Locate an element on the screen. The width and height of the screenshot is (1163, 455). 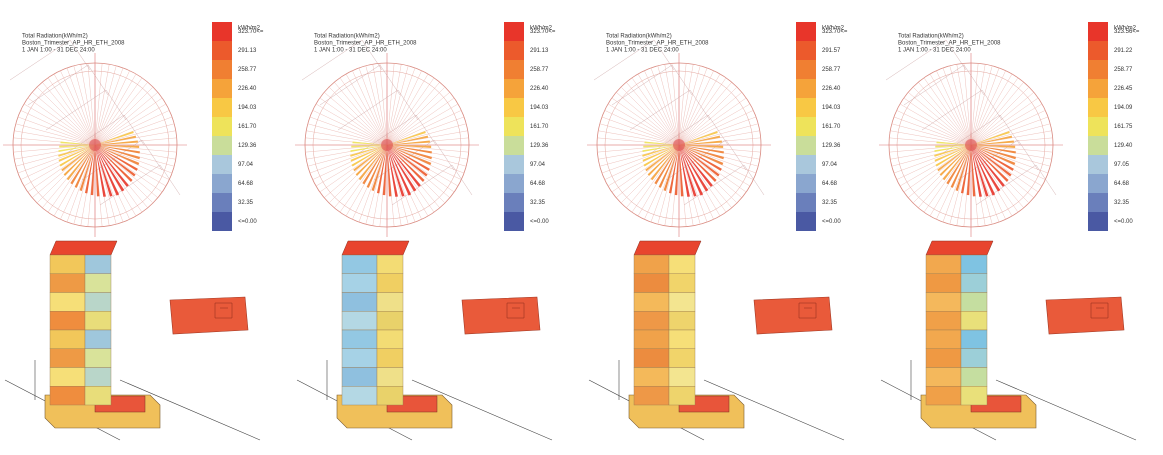
legend-label: 64.68 is located at coordinates (246, 184).